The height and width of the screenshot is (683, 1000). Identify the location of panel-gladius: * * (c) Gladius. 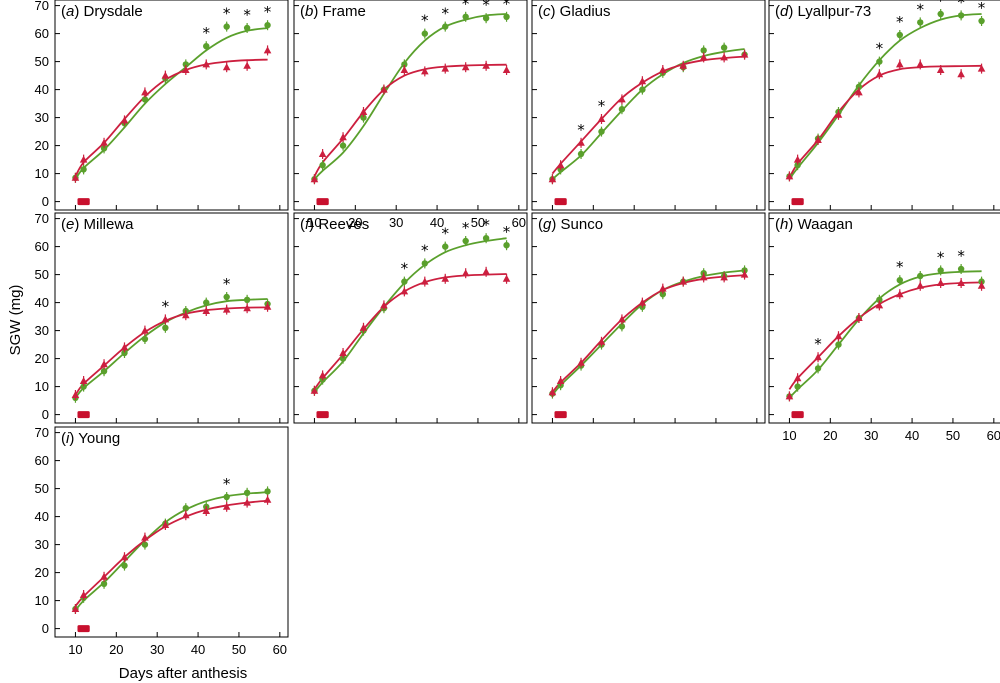
(648, 105).